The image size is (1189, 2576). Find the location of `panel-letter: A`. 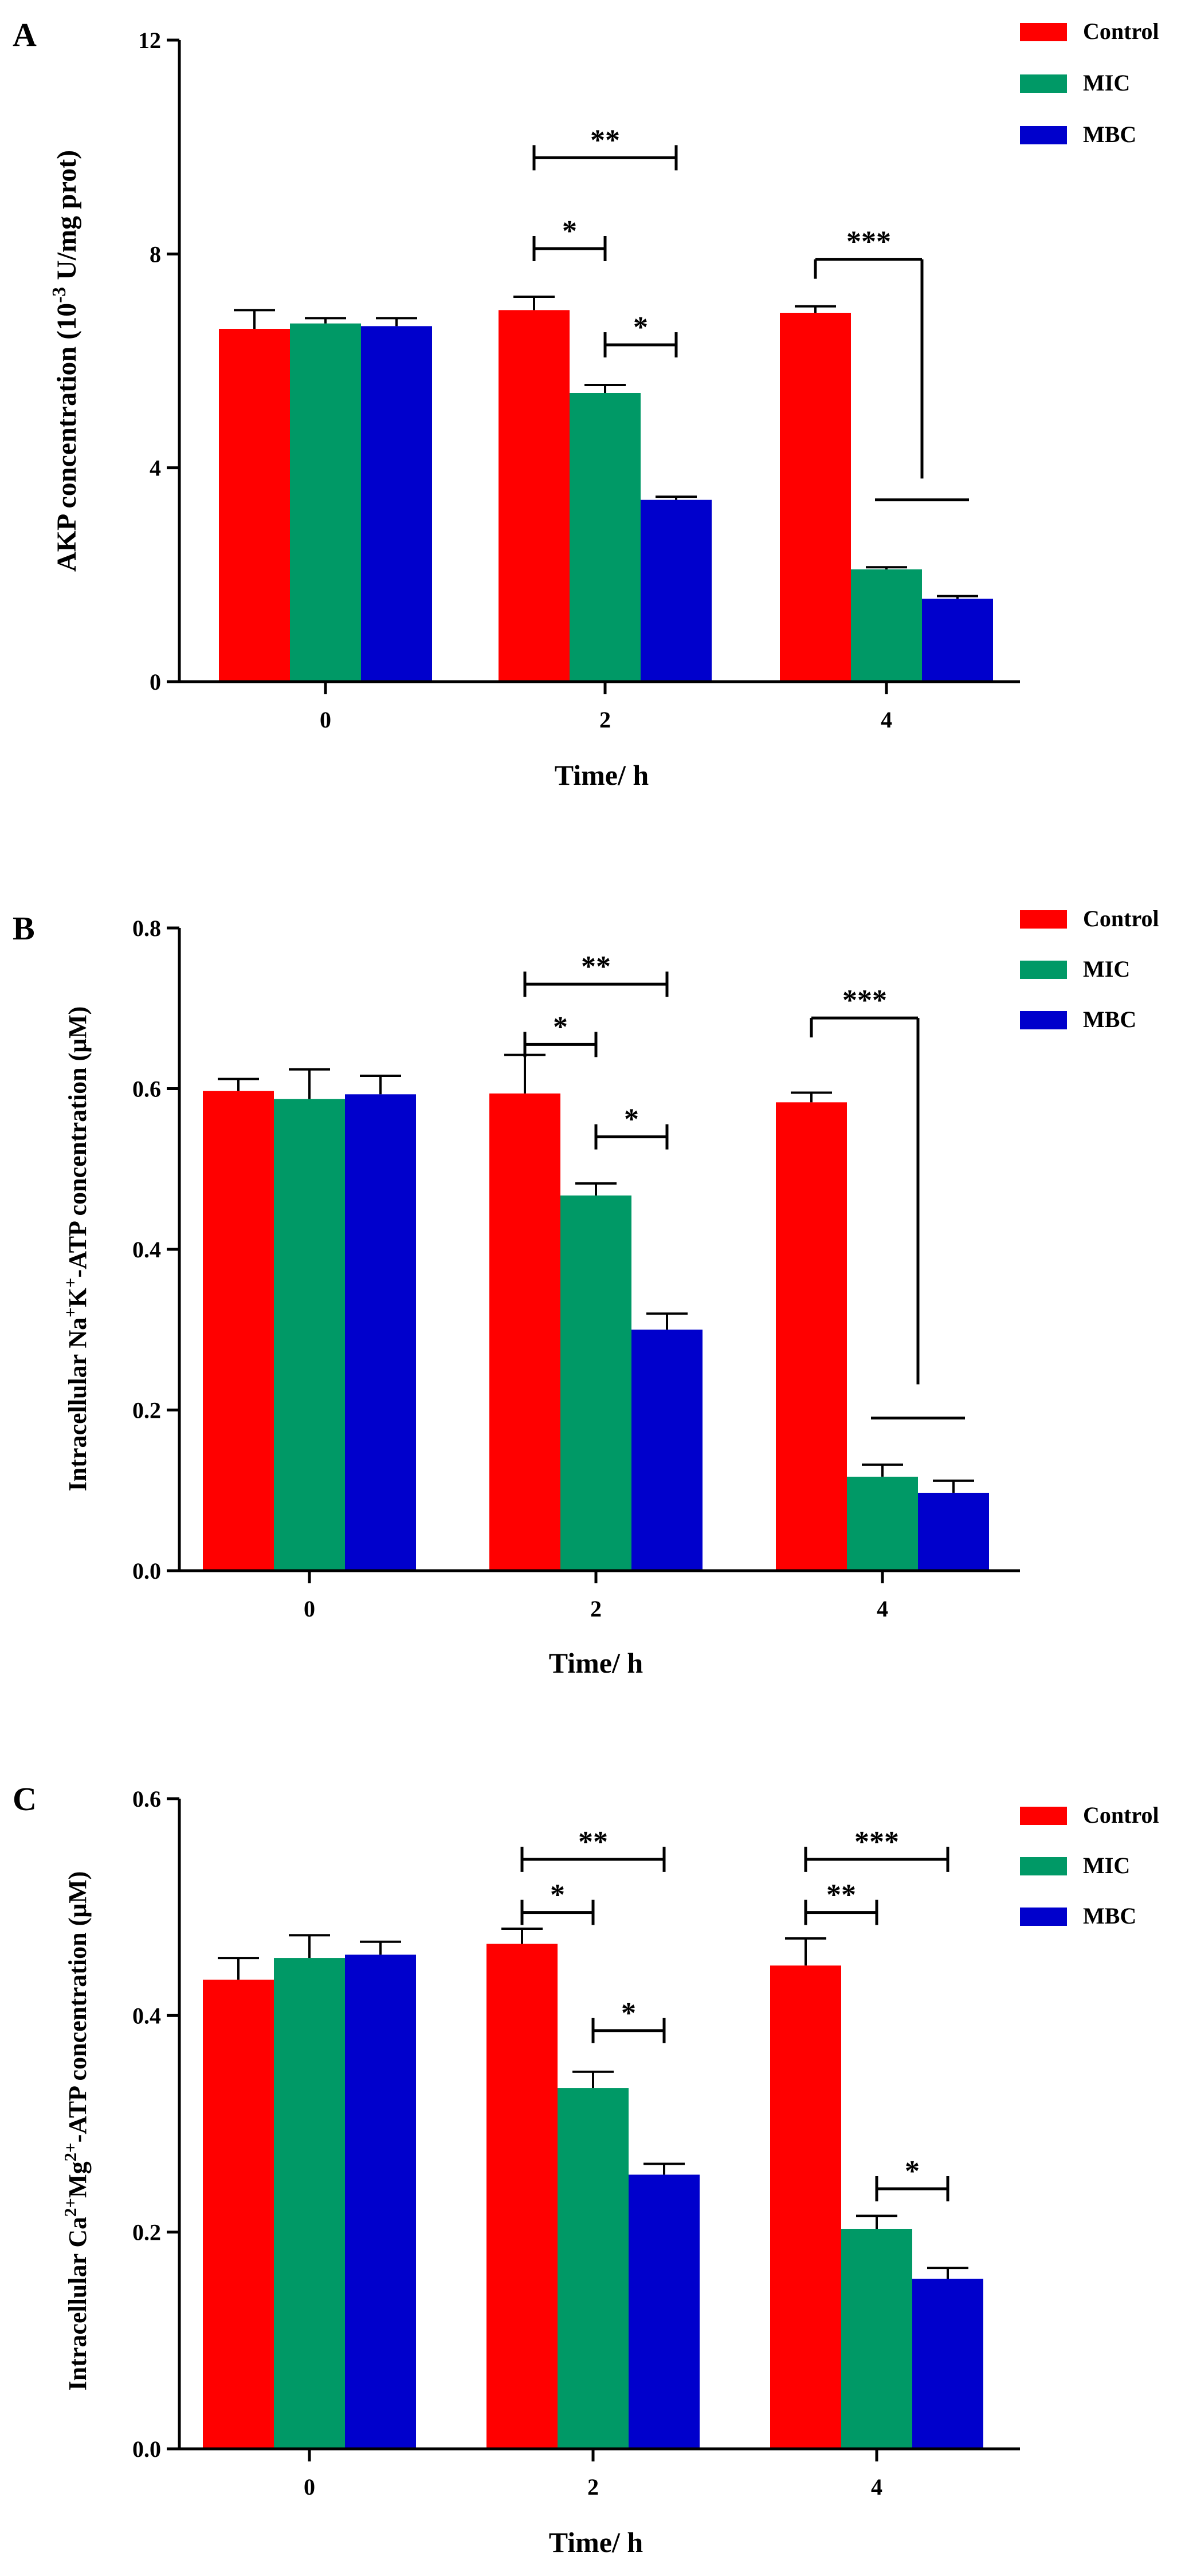

panel-letter: A is located at coordinates (25, 34).